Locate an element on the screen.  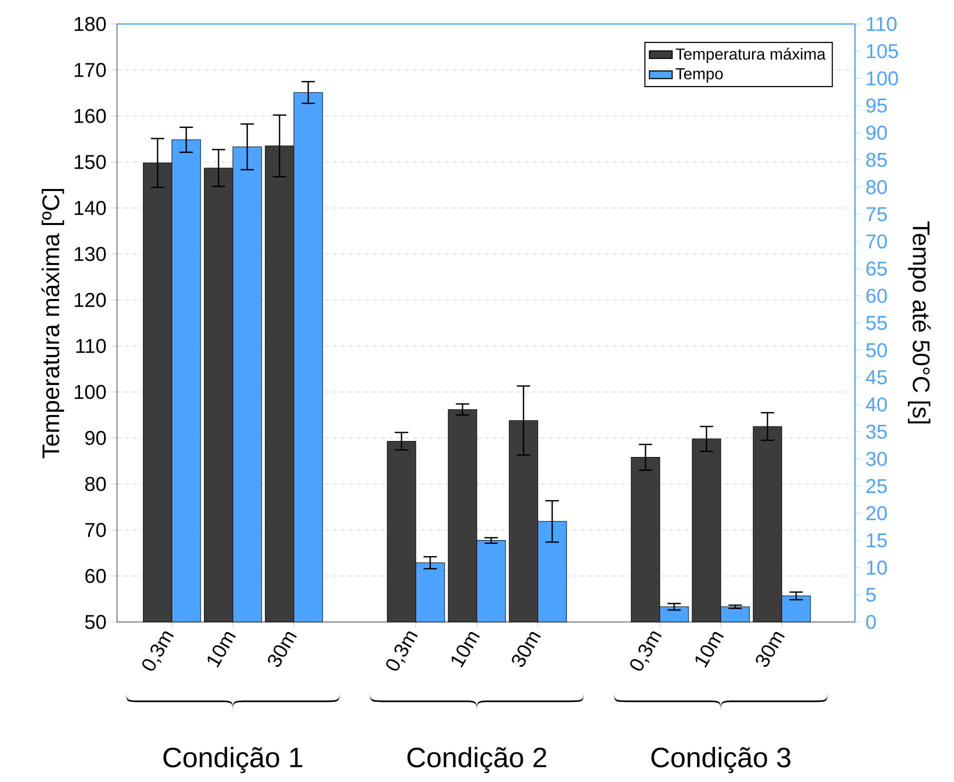
y2-tick-label: 85 is located at coordinates (876, 159).